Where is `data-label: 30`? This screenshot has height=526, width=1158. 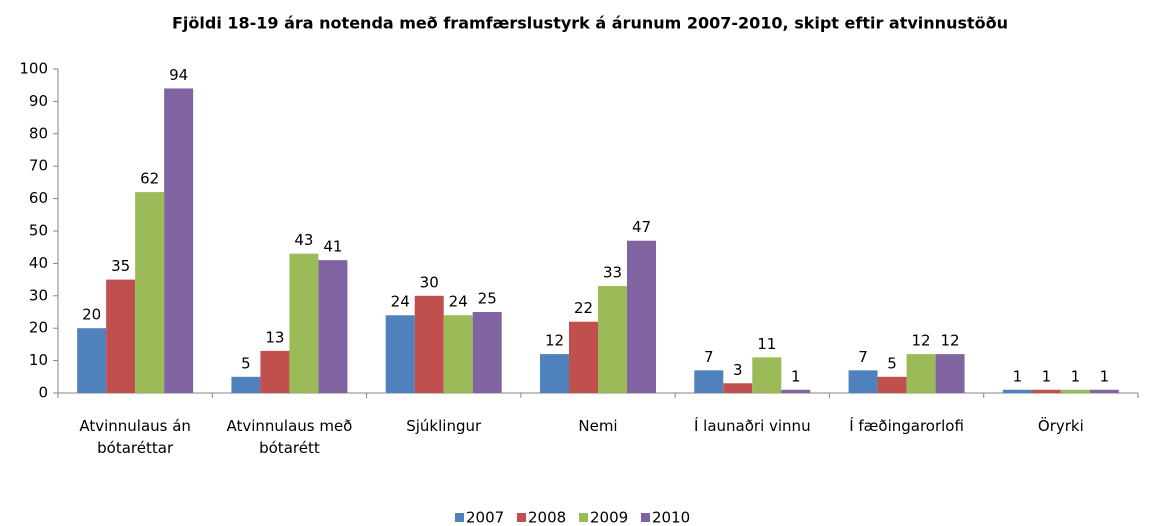 data-label: 30 is located at coordinates (429, 282).